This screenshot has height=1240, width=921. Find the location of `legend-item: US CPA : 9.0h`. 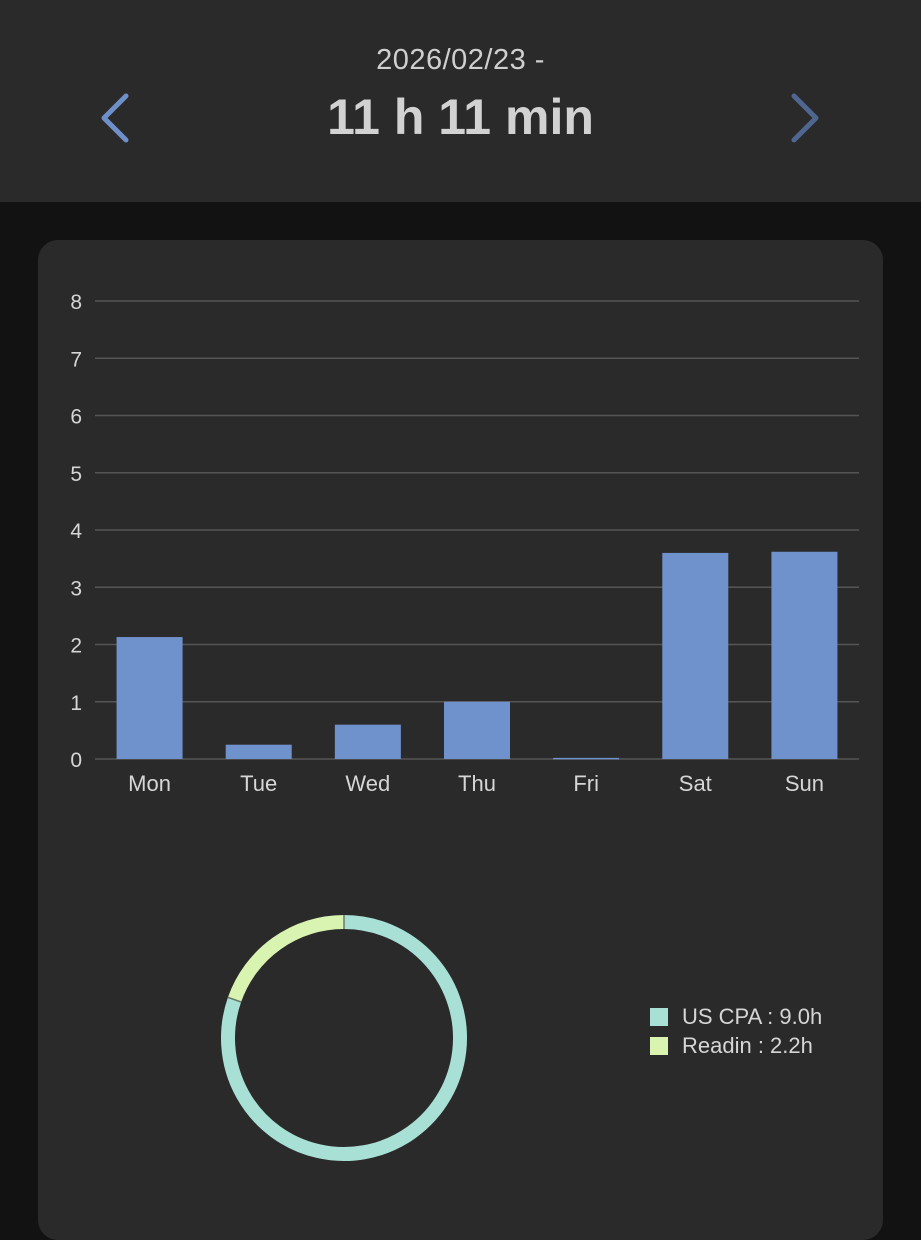

legend-item: US CPA : 9.0h is located at coordinates (736, 1016).